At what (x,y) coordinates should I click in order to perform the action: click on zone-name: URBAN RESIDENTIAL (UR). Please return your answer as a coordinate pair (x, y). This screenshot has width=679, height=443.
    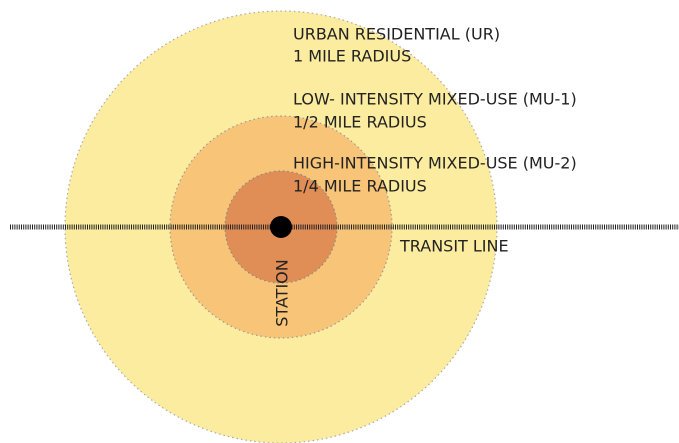
    Looking at the image, I should click on (396, 34).